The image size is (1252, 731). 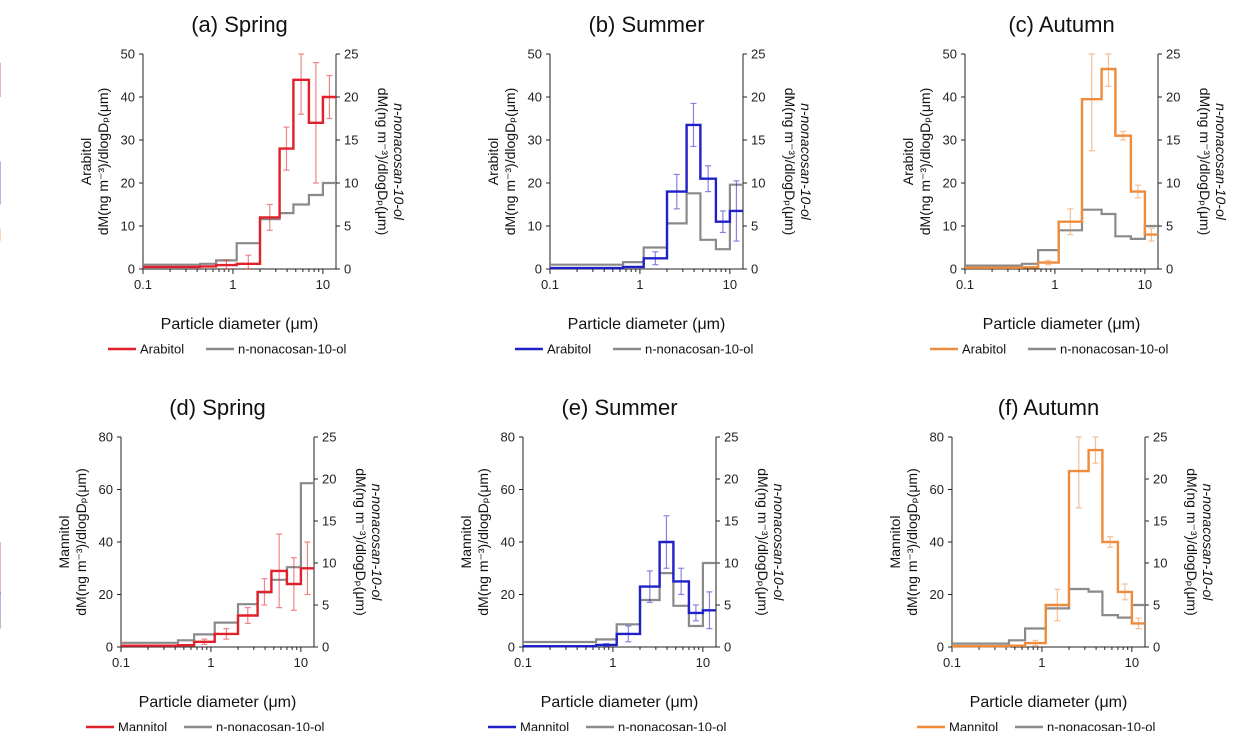 I want to click on y-axis-label-main: Arabitol, so click(x=493, y=161).